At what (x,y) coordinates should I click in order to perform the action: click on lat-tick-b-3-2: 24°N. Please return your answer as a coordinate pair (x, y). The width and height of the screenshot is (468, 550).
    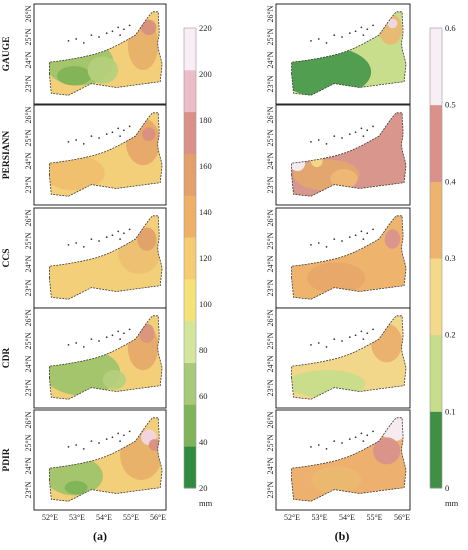
    Looking at the image, I should click on (270, 363).